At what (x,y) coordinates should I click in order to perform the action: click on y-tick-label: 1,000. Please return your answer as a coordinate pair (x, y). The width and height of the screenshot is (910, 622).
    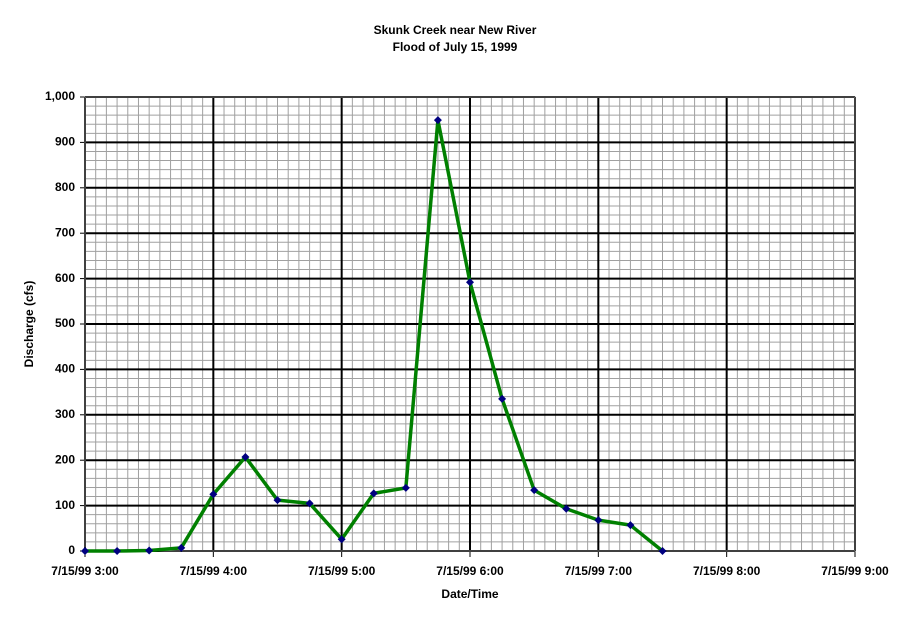
    Looking at the image, I should click on (60, 96).